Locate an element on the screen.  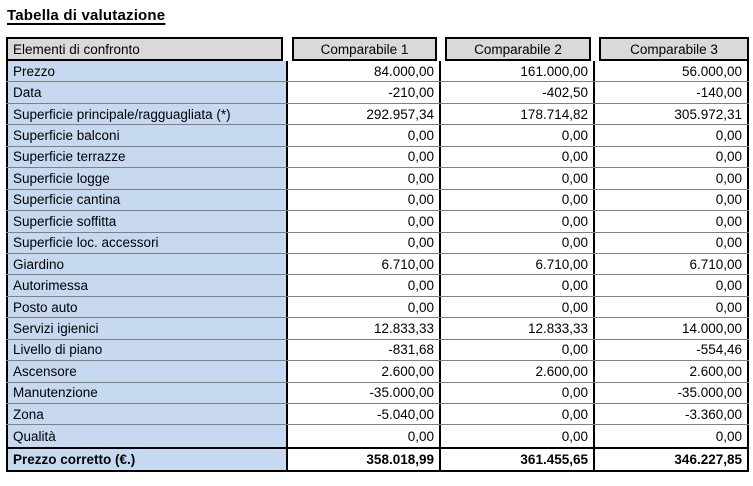
table-row: Zona -5.040,00 0,00 -3.360,00 is located at coordinates (377, 415).